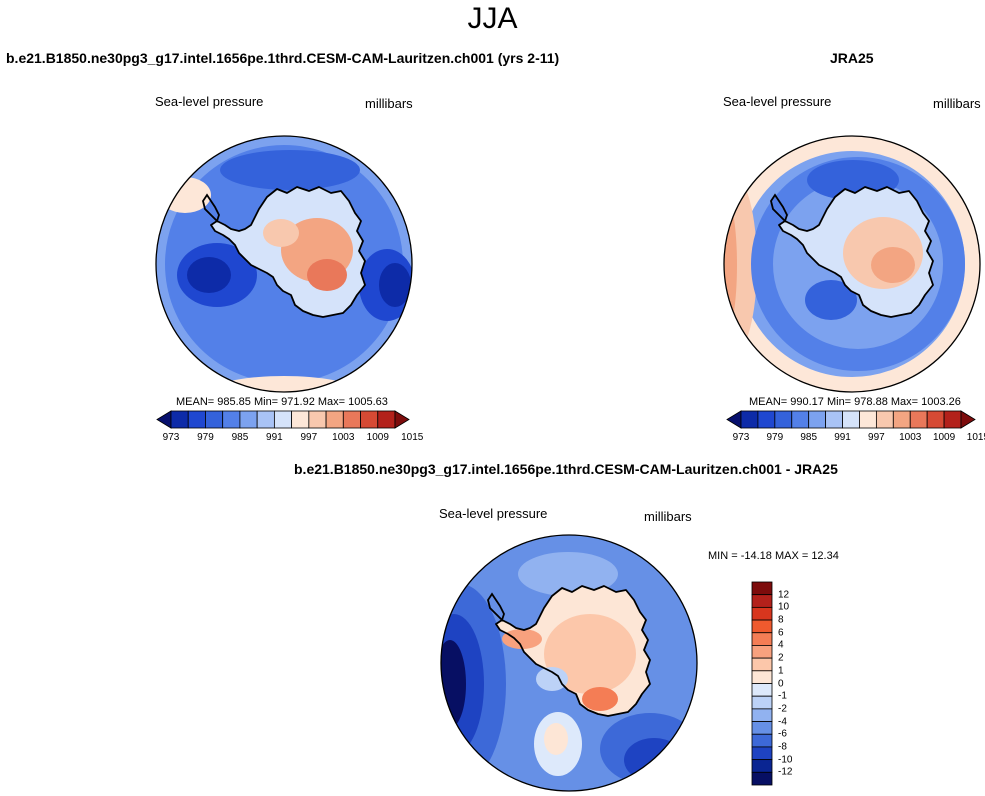  What do you see at coordinates (668, 516) in the screenshot?
I see `panel3-units-label: millibars` at bounding box center [668, 516].